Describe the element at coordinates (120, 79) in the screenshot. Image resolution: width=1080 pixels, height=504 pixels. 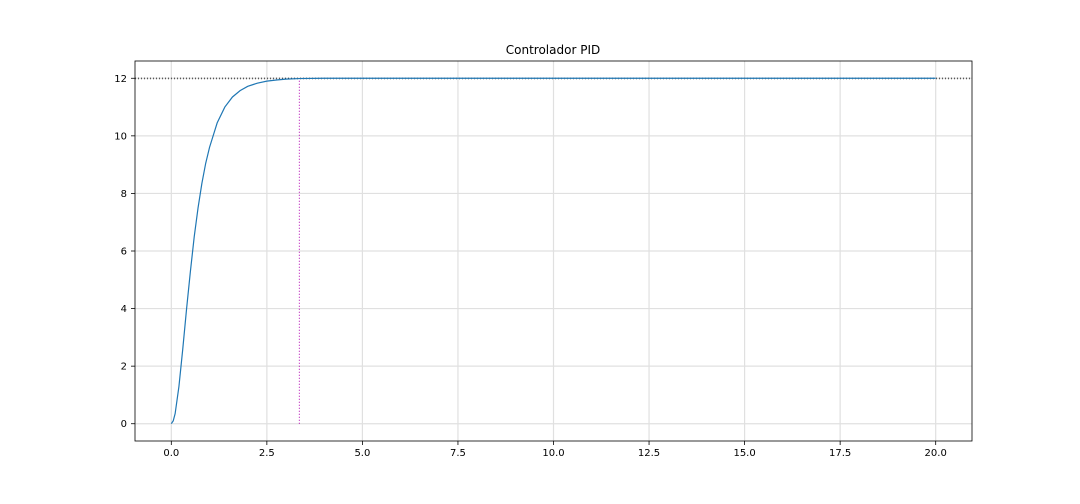
I see `y-tick-label: 12` at that location.